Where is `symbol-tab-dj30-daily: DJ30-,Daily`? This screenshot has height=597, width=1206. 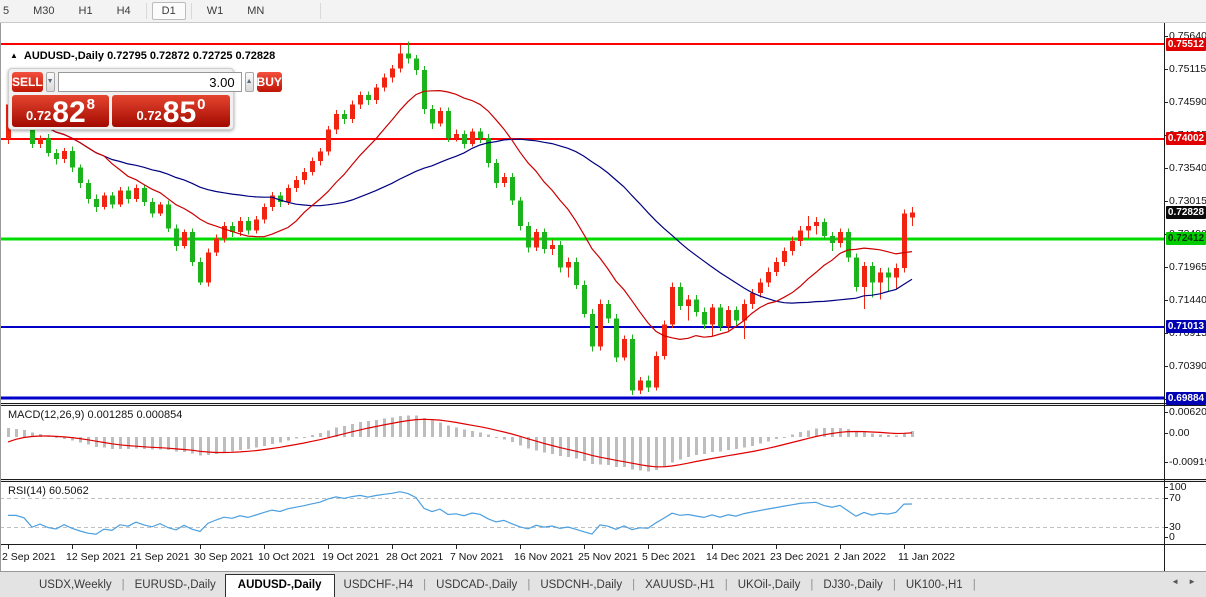
symbol-tab-dj30-daily: DJ30-,Daily is located at coordinates (853, 584).